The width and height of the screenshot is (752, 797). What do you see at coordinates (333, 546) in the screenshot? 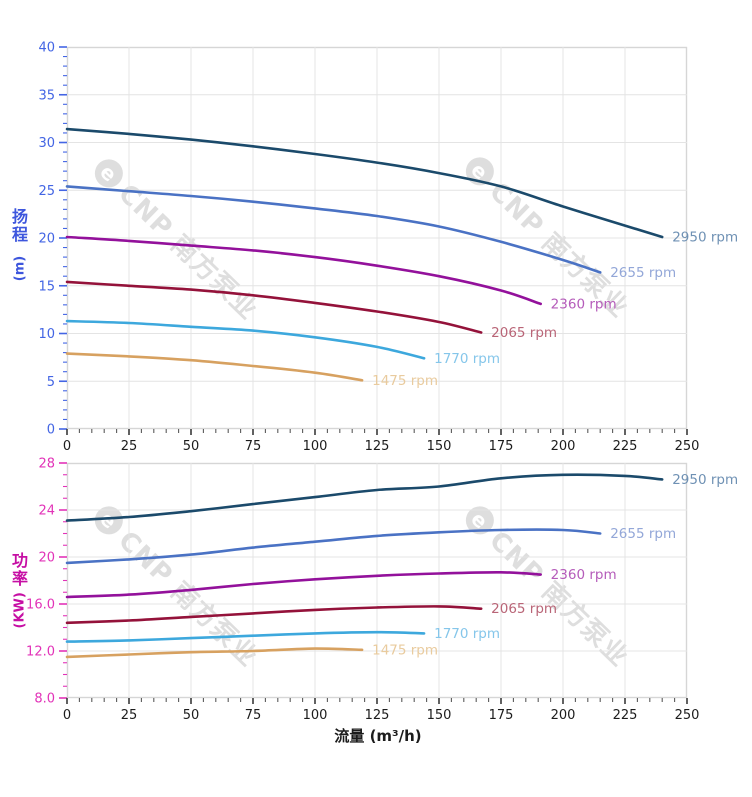
I see `curve-2655-rpm-power-vs-flow` at bounding box center [333, 546].